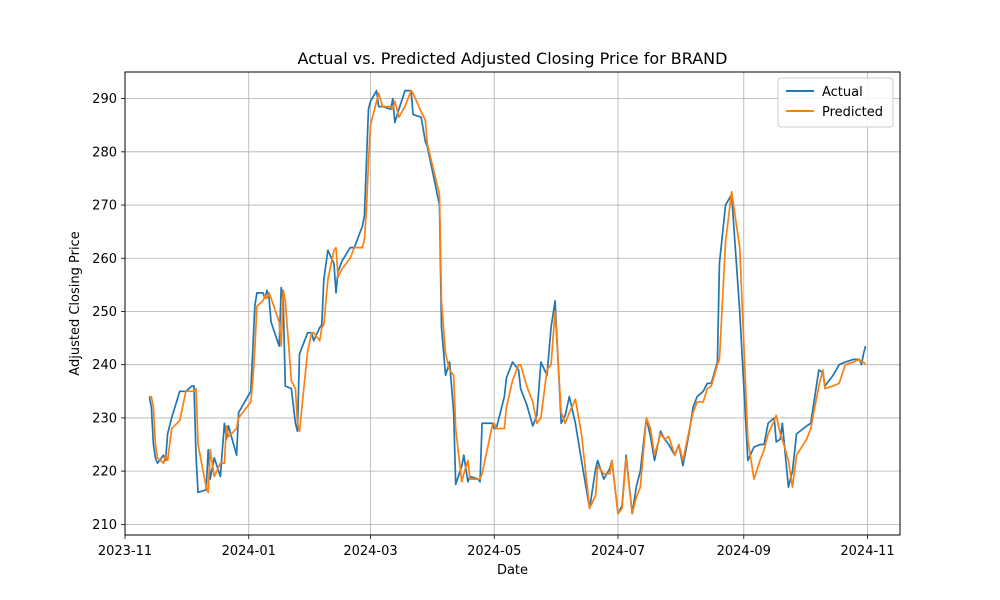 This screenshot has width=1000, height=600. I want to click on y-tick-label: 220, so click(104, 472).